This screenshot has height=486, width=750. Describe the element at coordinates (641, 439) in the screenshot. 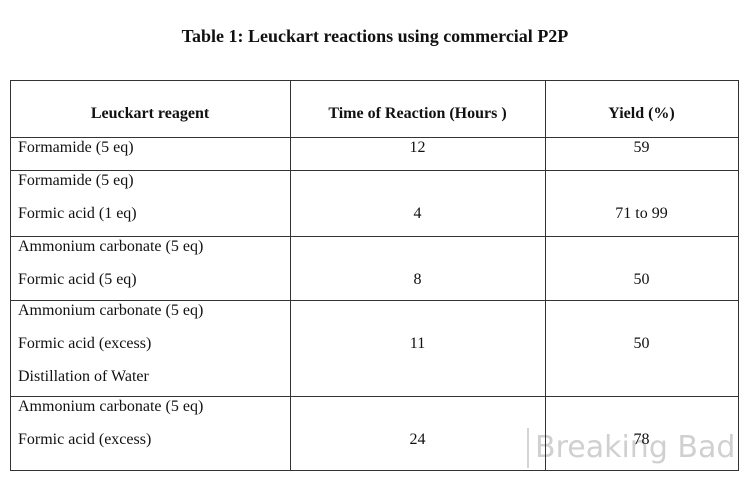

I see `yield-cell: 78` at that location.